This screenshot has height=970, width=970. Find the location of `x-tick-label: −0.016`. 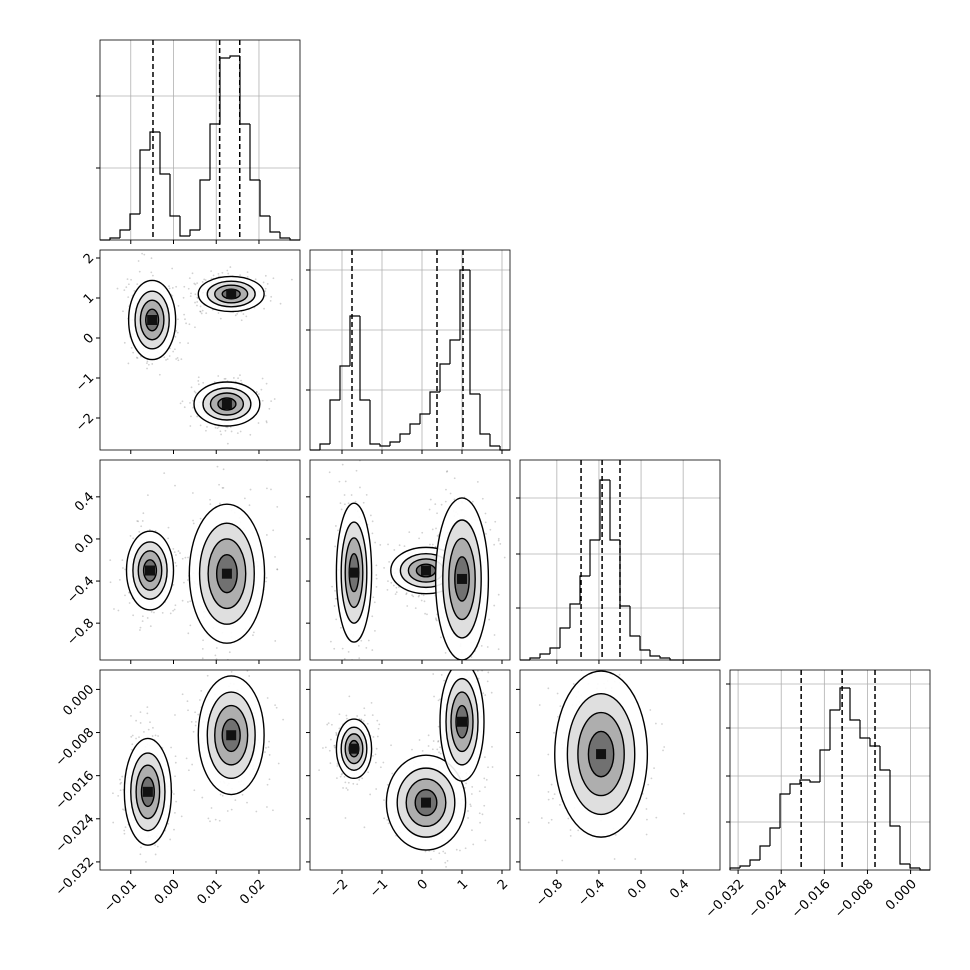

x-tick-label: −0.016 is located at coordinates (811, 899).